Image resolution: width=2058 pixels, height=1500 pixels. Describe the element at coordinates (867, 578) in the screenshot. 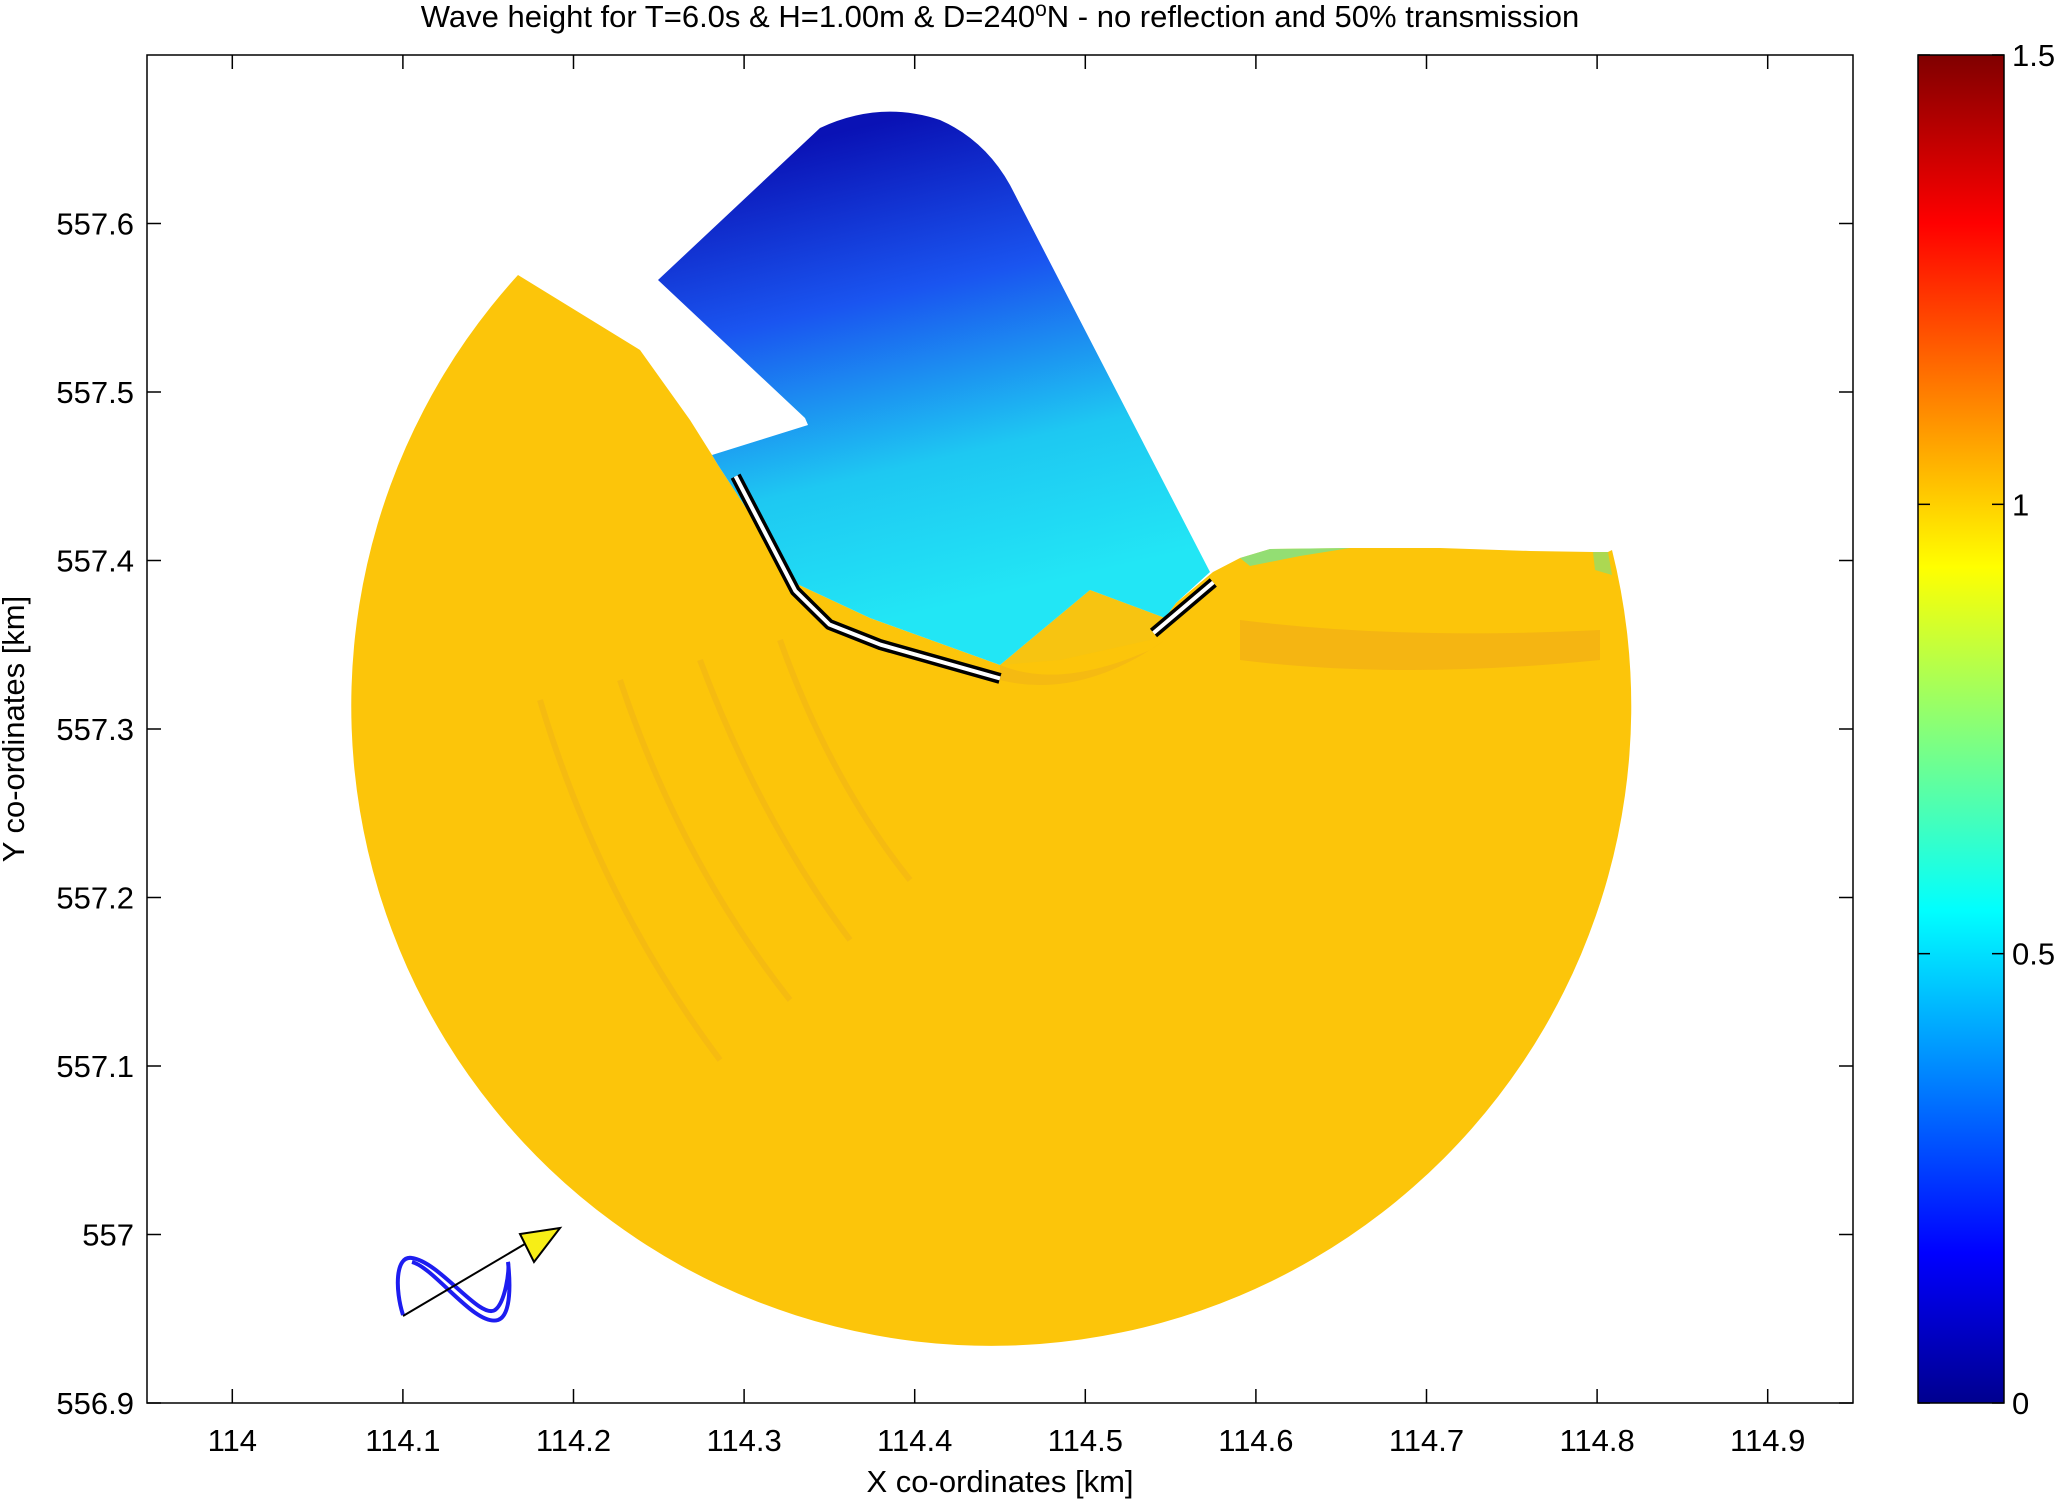

I see `breakwater-main` at that location.